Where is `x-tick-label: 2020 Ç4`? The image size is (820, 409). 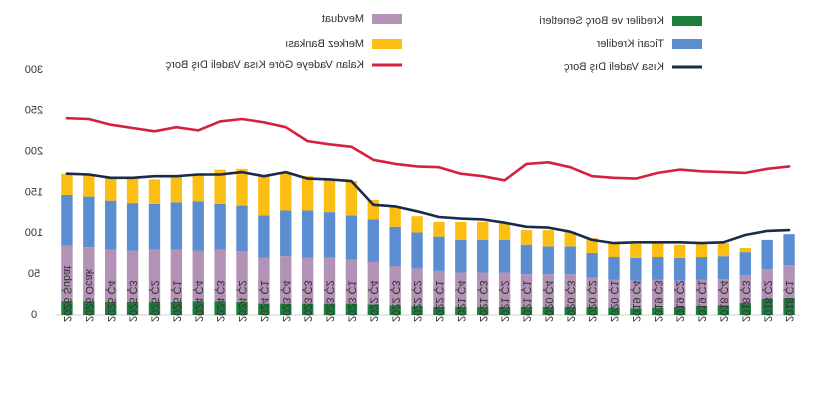 x-tick-label: 2020 Ç4 is located at coordinates (548, 301).